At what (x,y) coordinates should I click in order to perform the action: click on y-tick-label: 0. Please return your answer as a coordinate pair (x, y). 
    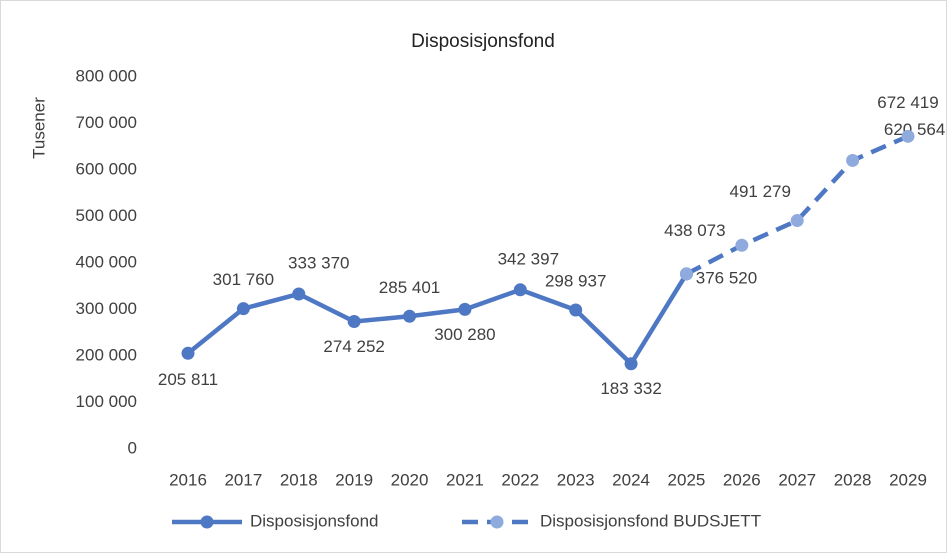
    Looking at the image, I should click on (132, 447).